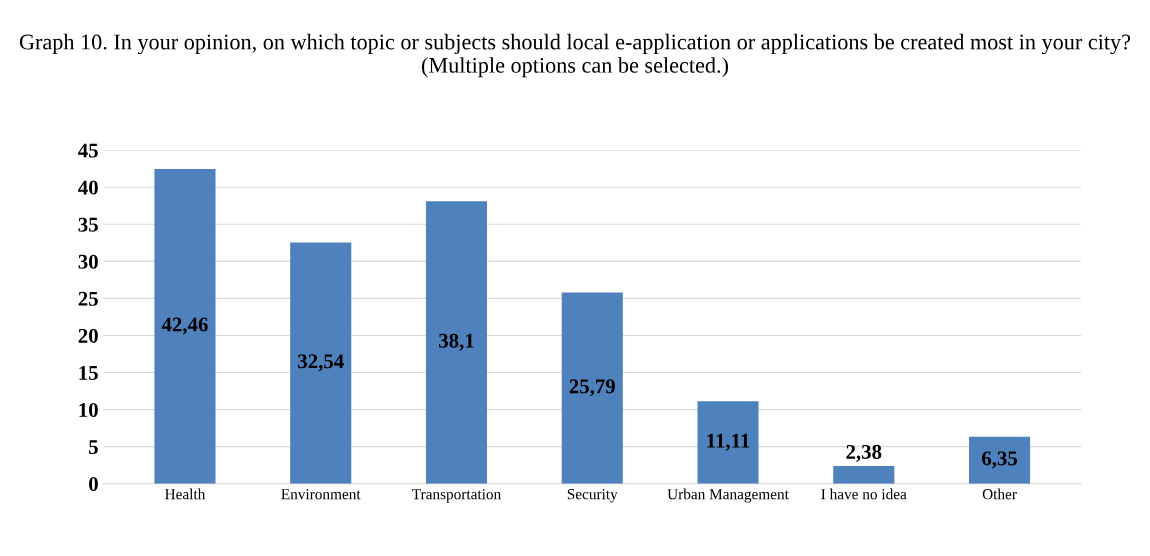  Describe the element at coordinates (88, 335) in the screenshot. I see `y-tick-label: 20` at that location.